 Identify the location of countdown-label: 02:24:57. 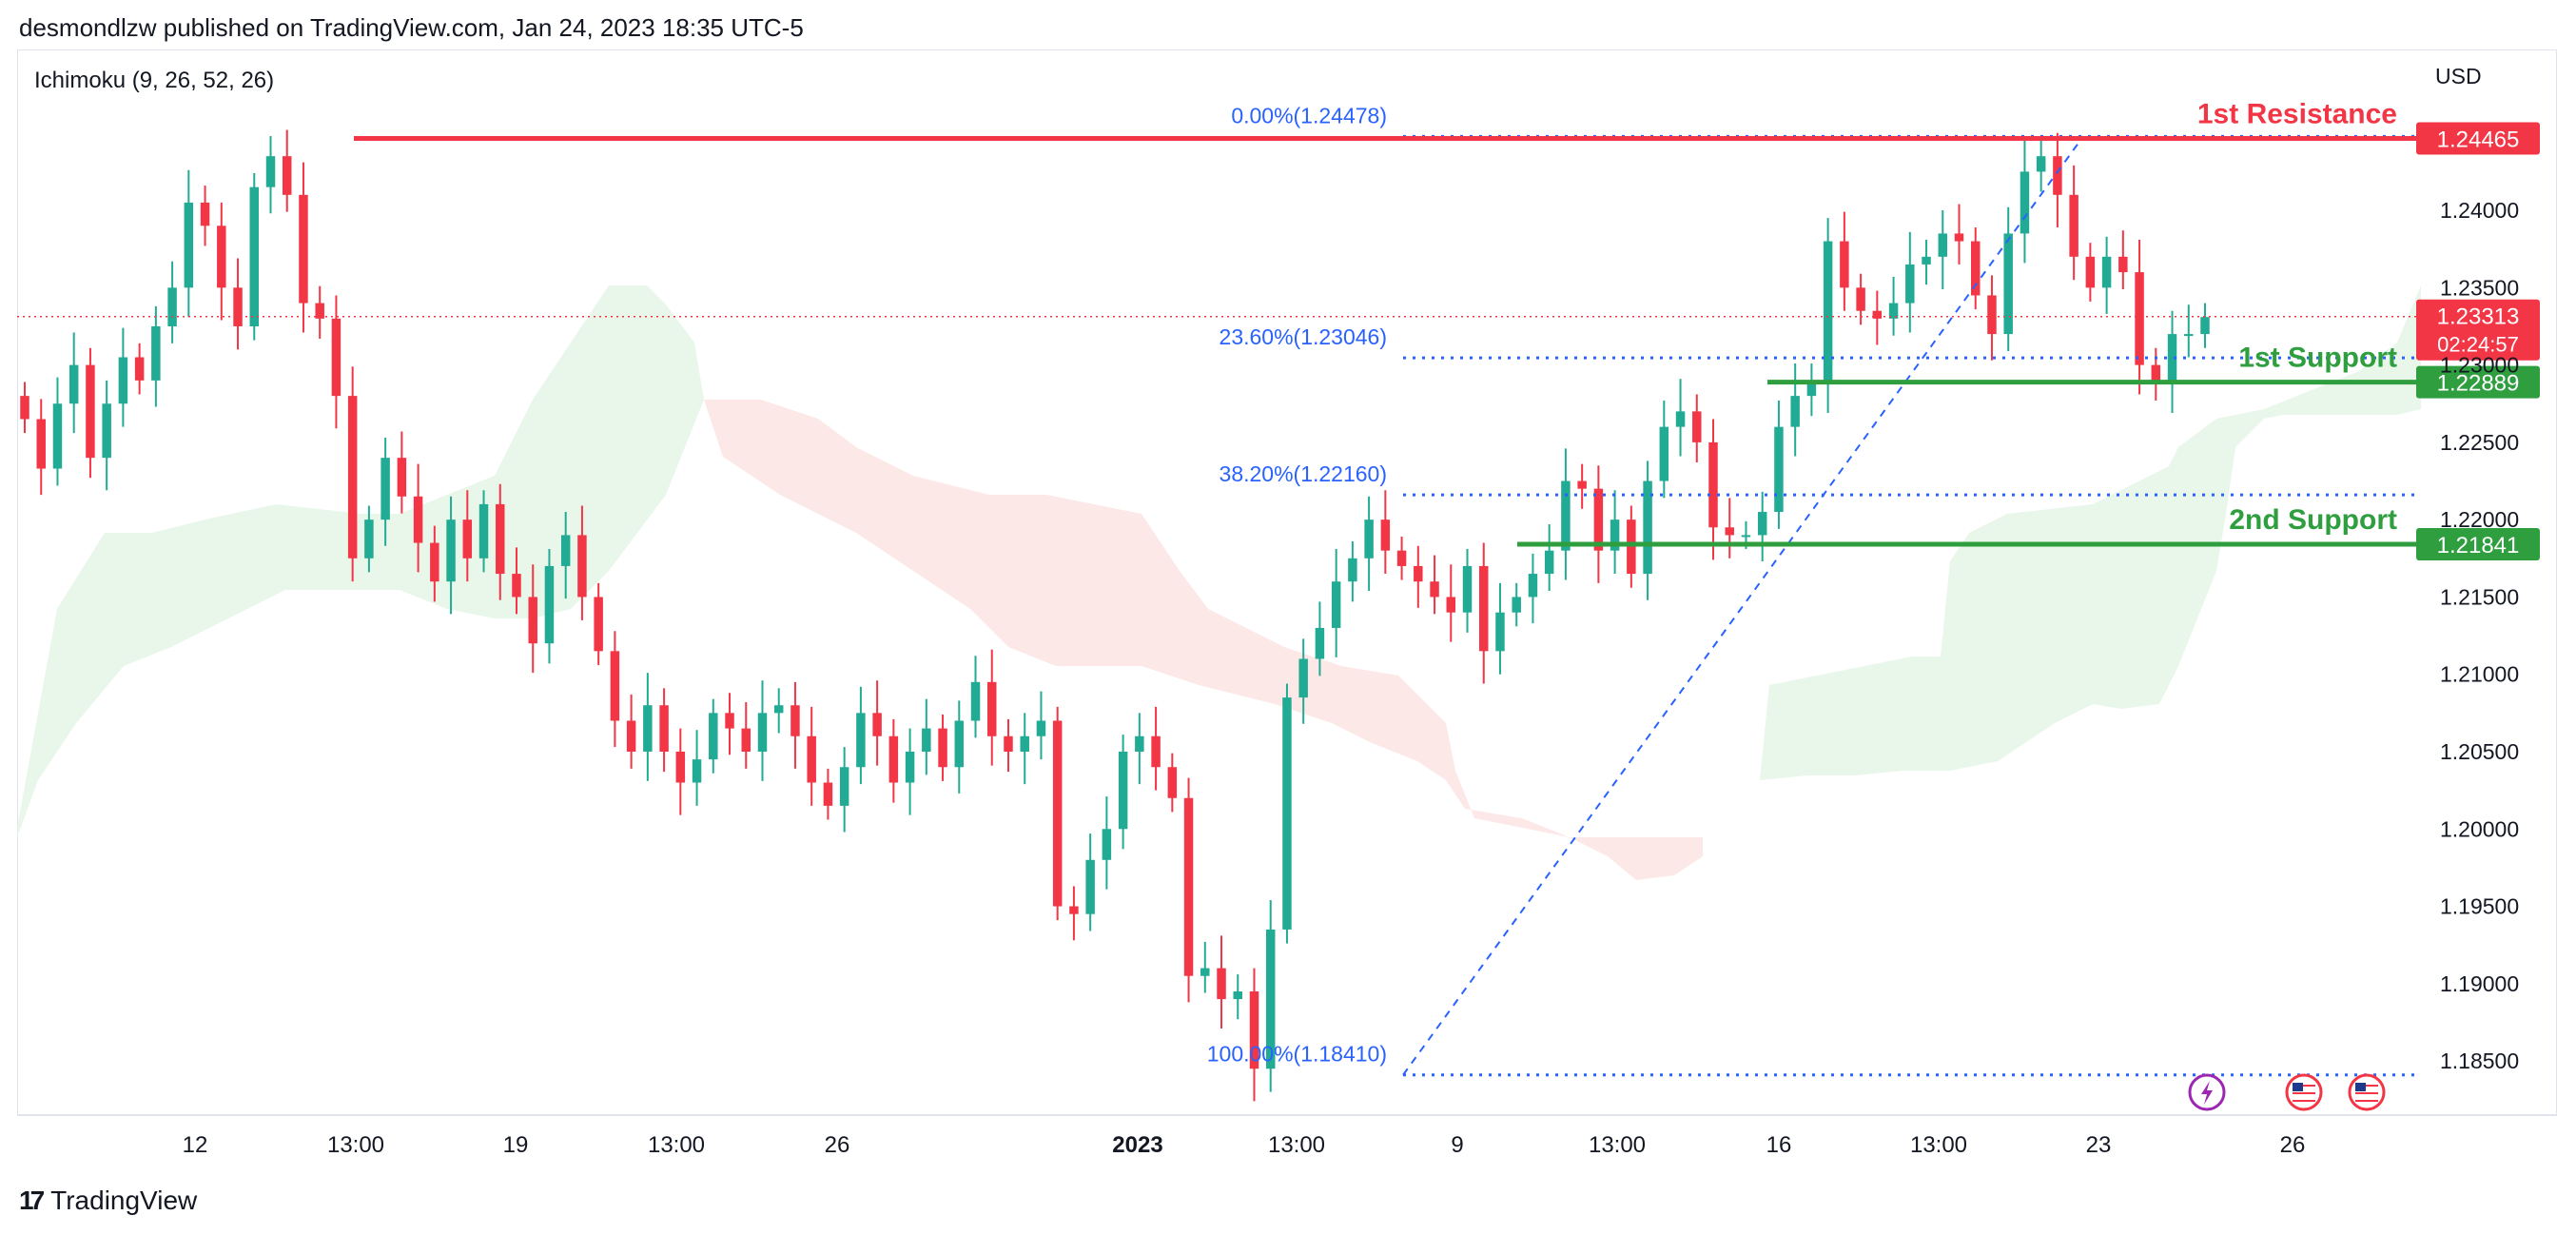
(2478, 345).